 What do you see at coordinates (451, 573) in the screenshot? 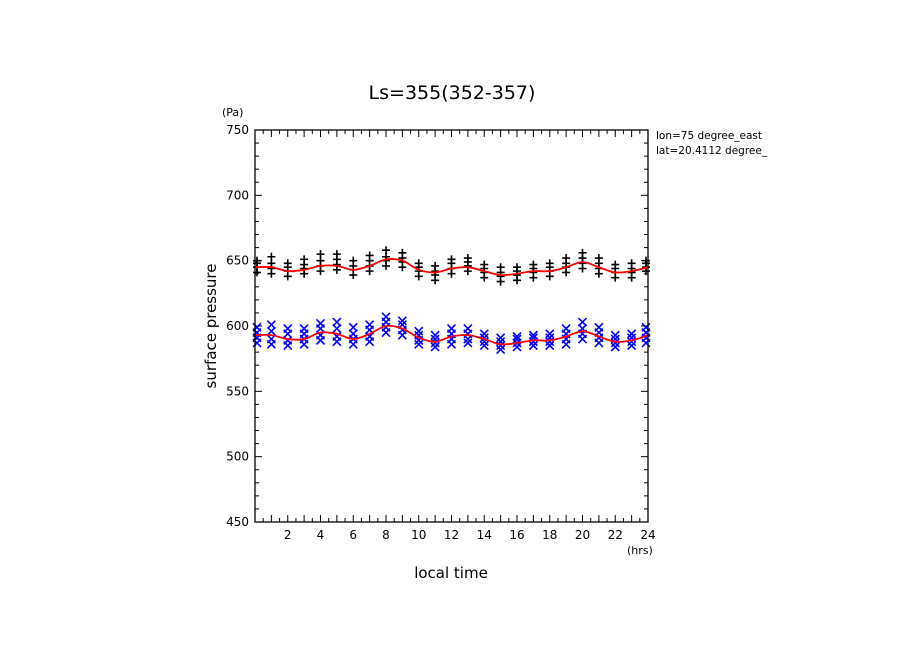
I see `x-axis-title: local time` at bounding box center [451, 573].